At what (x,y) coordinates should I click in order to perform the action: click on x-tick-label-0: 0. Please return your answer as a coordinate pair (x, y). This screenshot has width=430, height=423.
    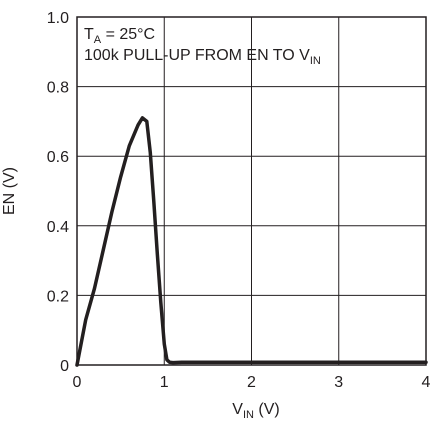
    Looking at the image, I should click on (77, 382).